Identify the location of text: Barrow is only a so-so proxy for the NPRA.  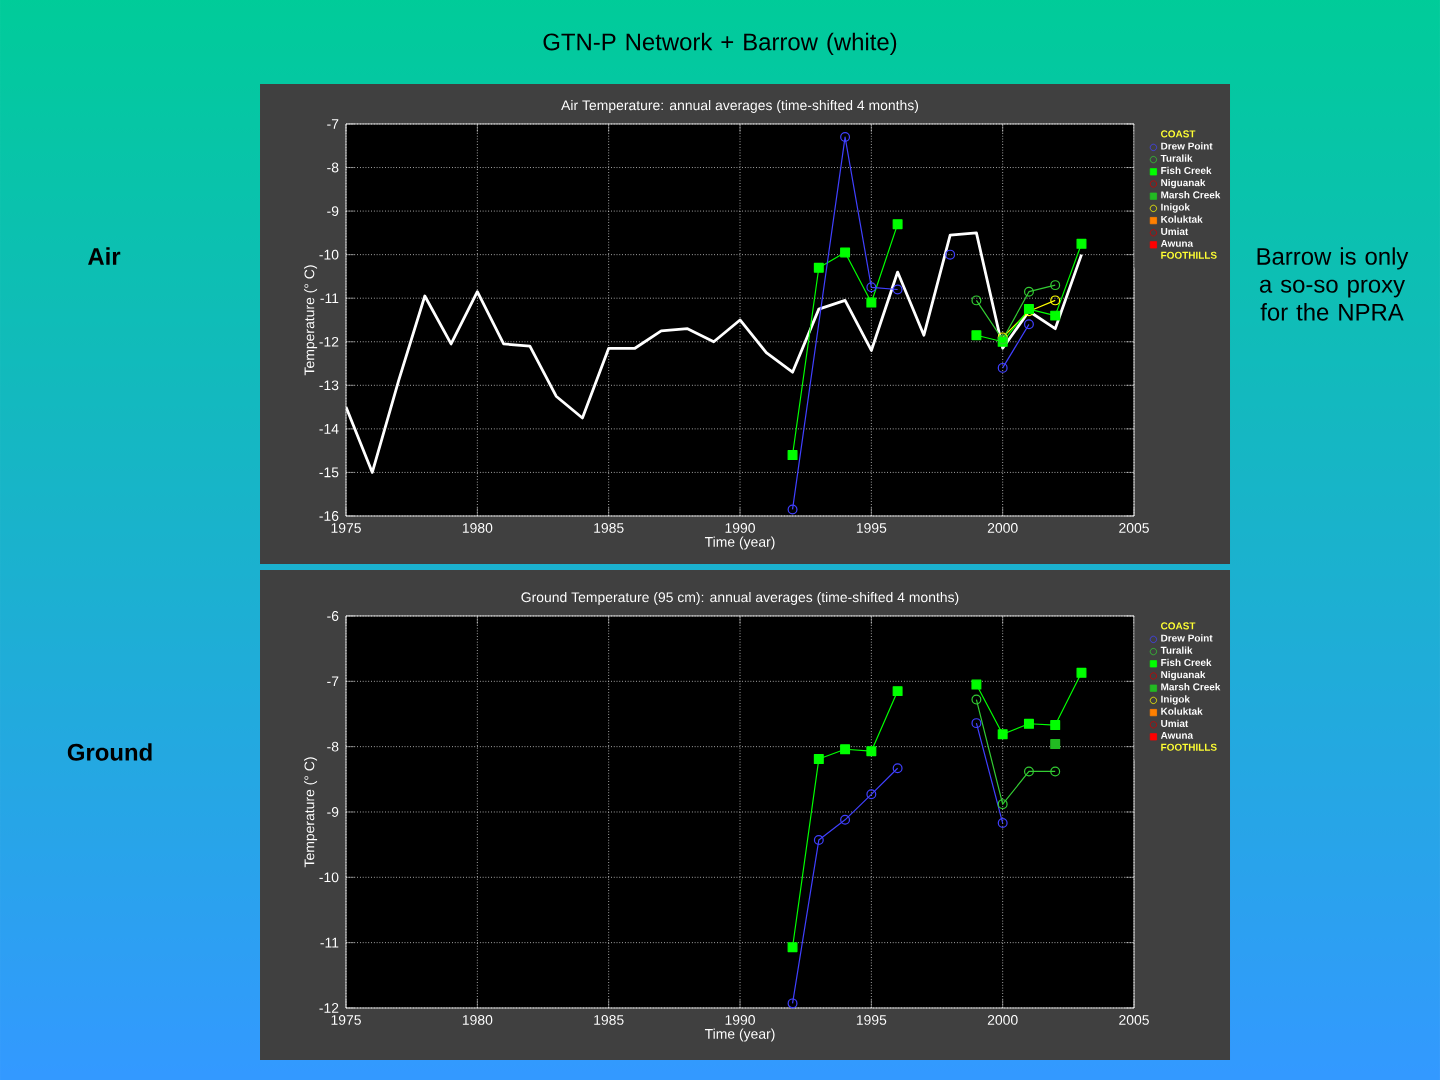
(1333, 284).